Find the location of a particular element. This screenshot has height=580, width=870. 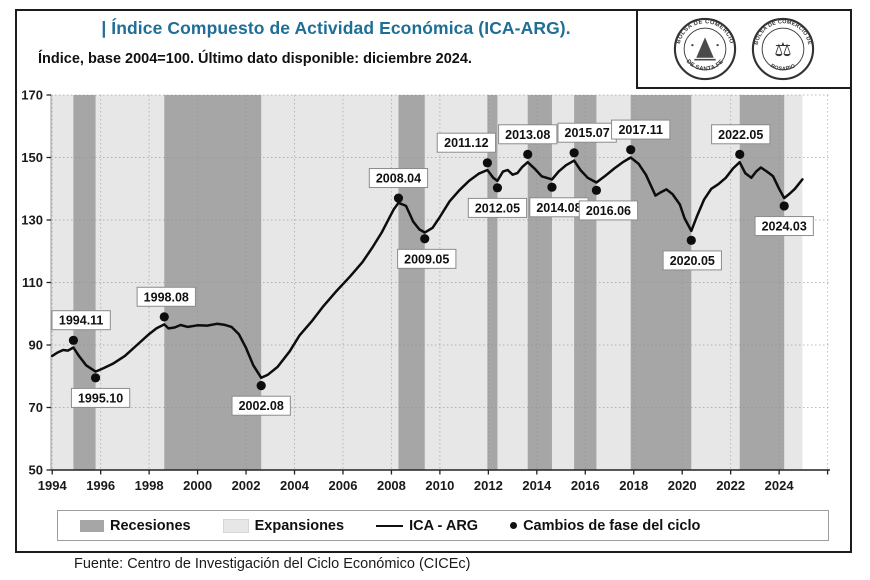

scales-emblem-icon: ⚖ is located at coordinates (782, 49).